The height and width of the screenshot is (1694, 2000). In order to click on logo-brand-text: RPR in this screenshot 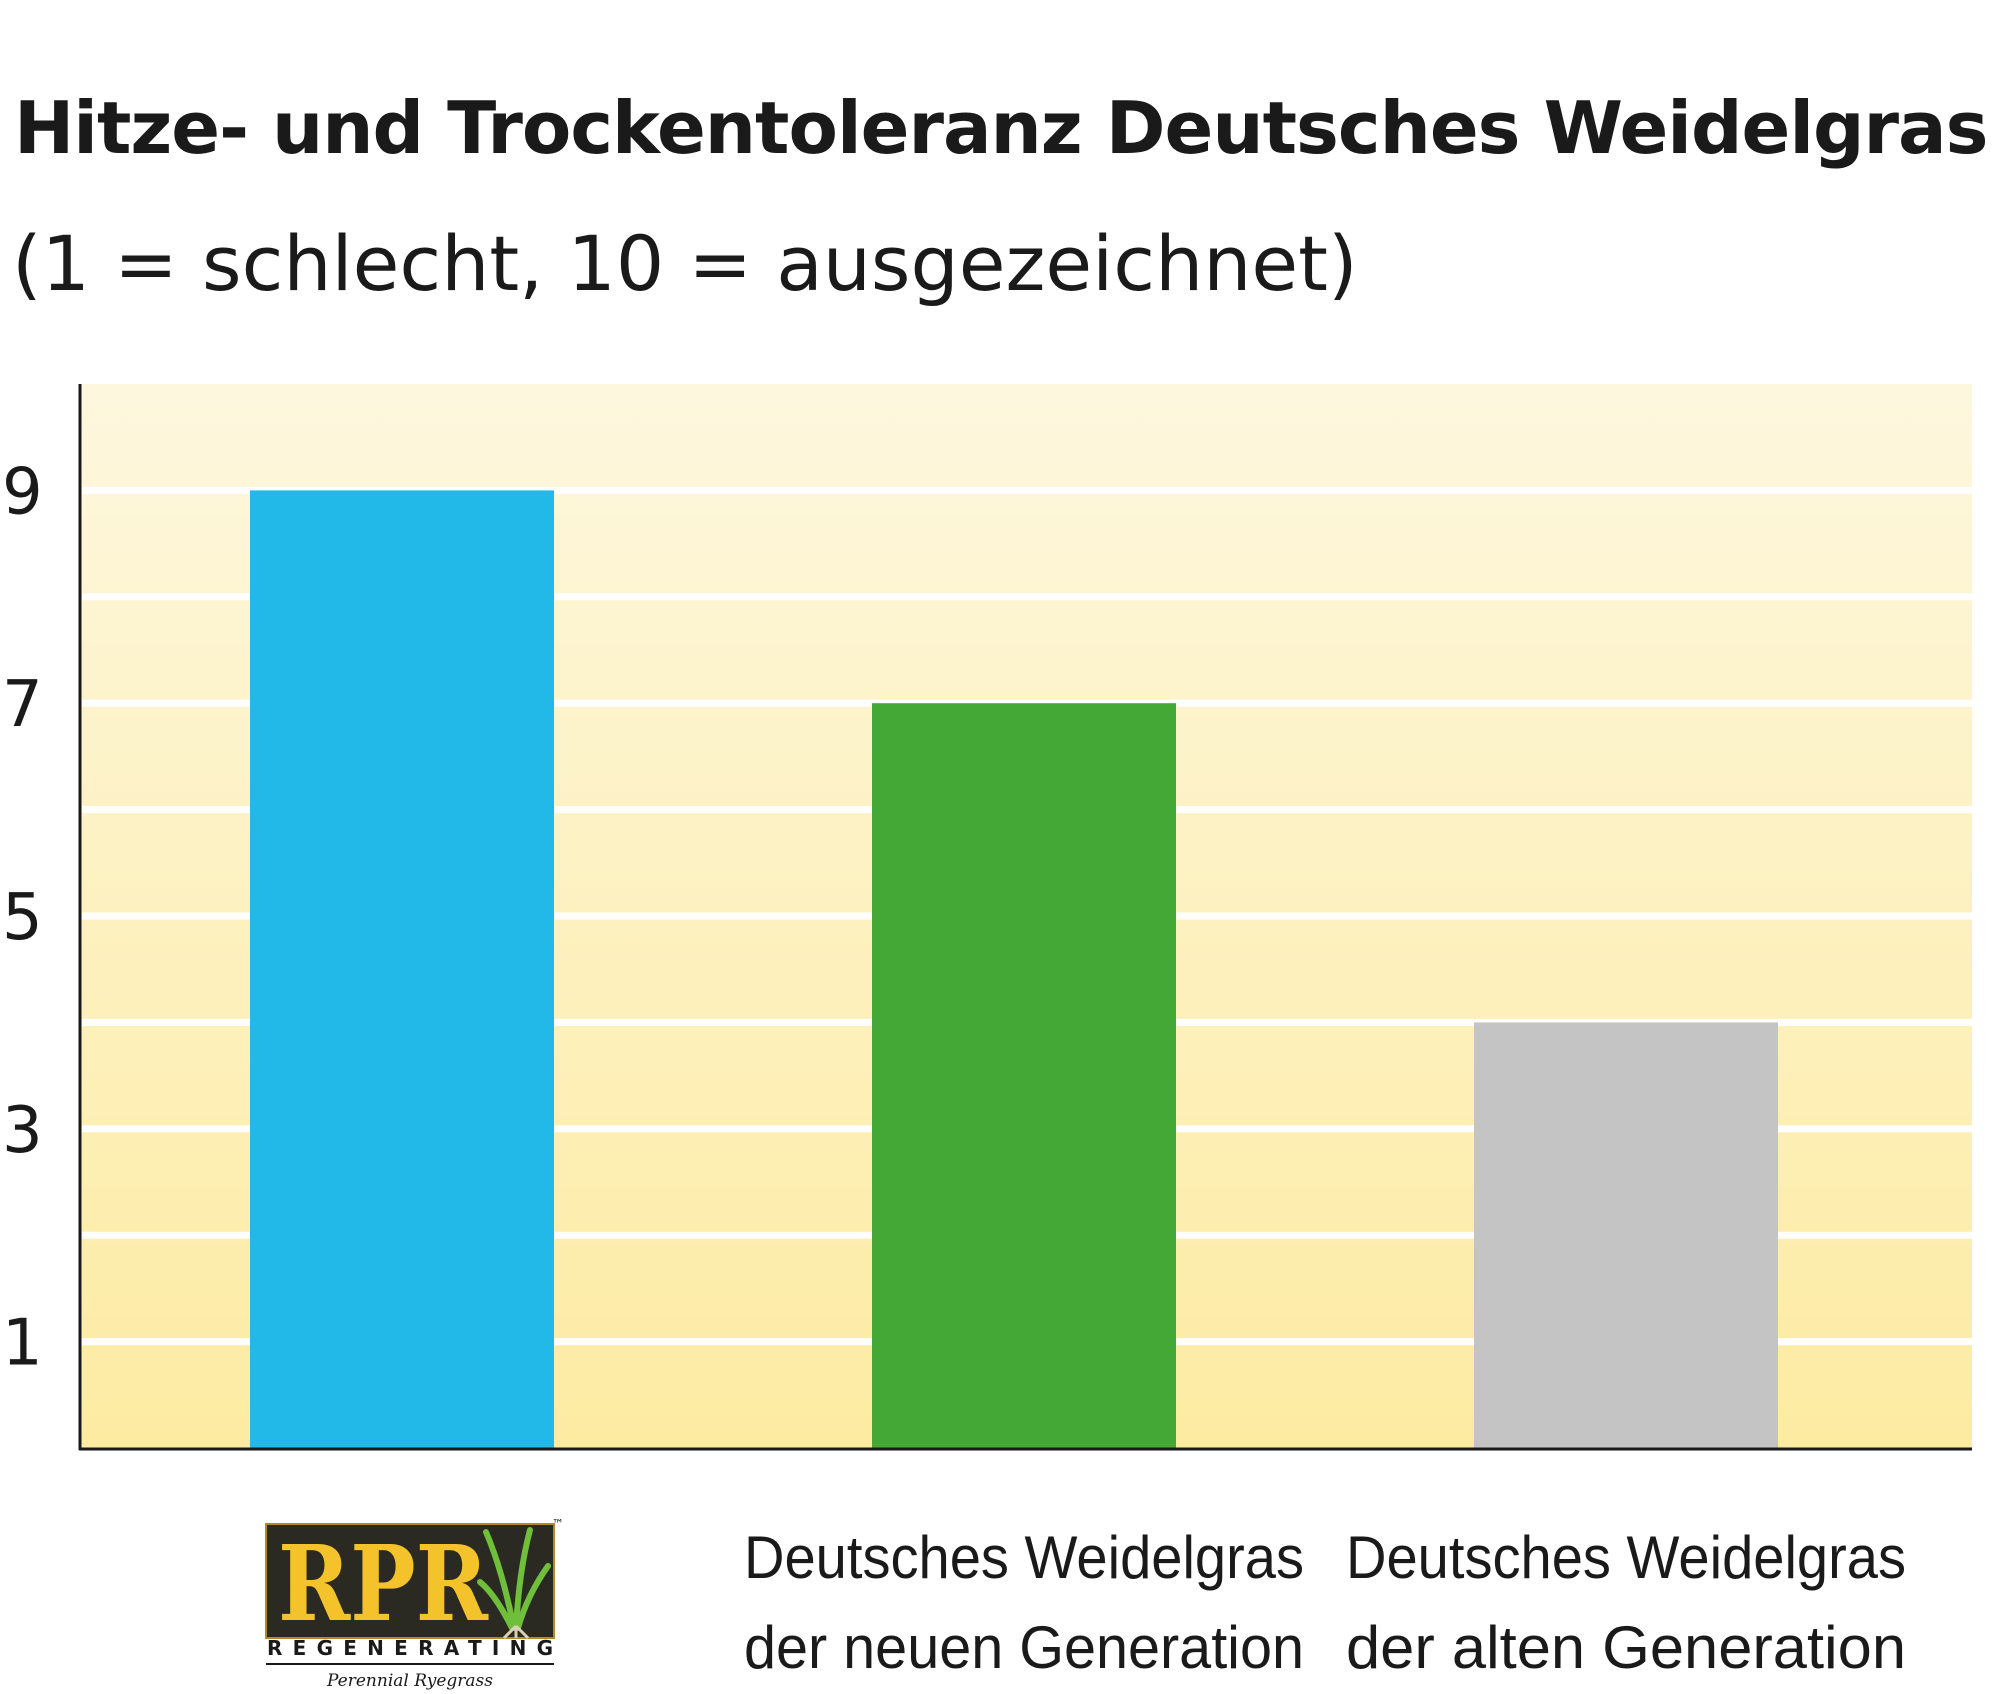, I will do `click(383, 1583)`.